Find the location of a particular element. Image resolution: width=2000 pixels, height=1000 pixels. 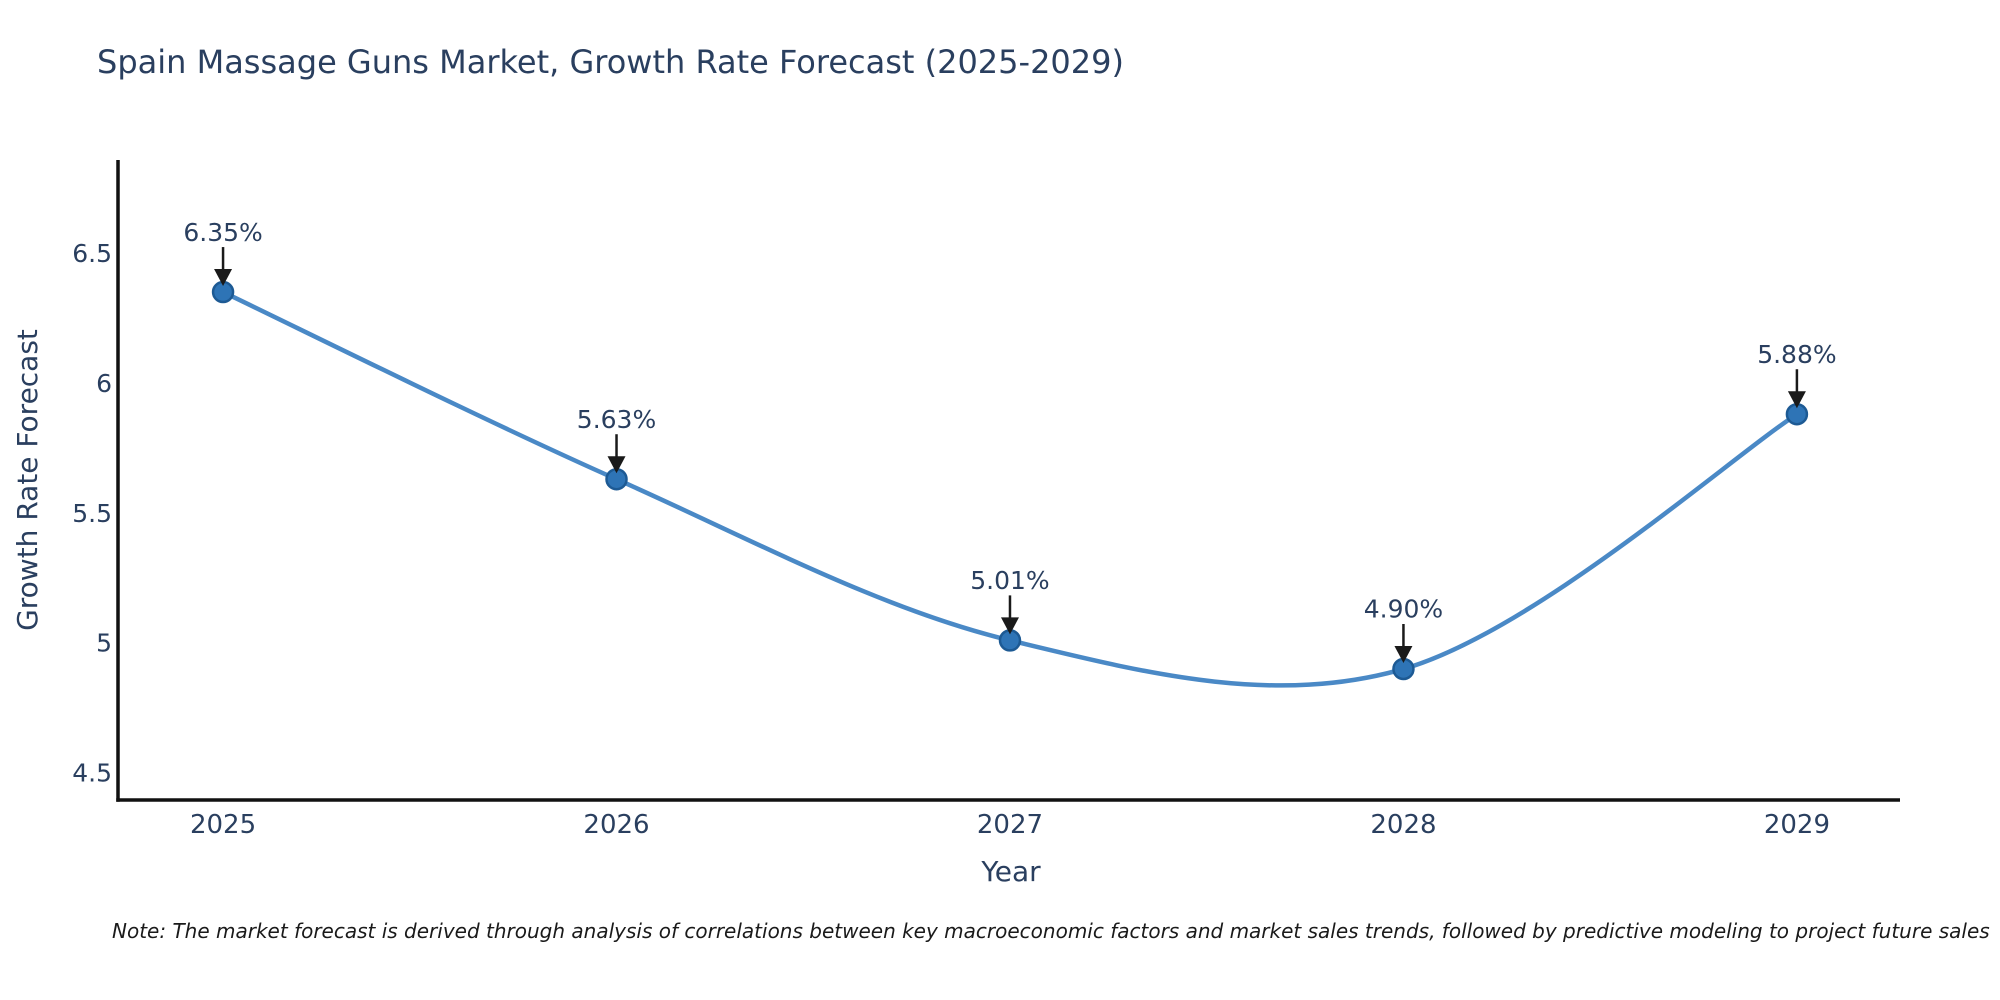

x-tick-label: 2027 is located at coordinates (1010, 825).